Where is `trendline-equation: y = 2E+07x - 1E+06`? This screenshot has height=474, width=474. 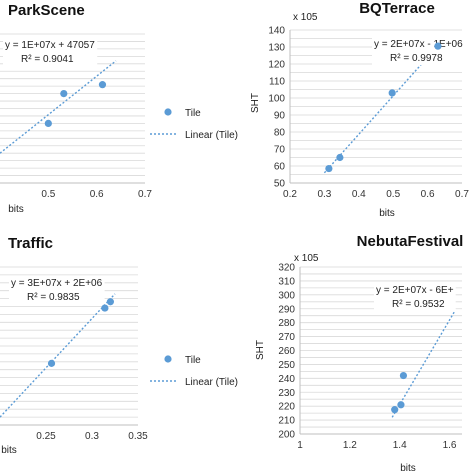
trendline-equation: y = 2E+07x - 1E+06 is located at coordinates (418, 44).